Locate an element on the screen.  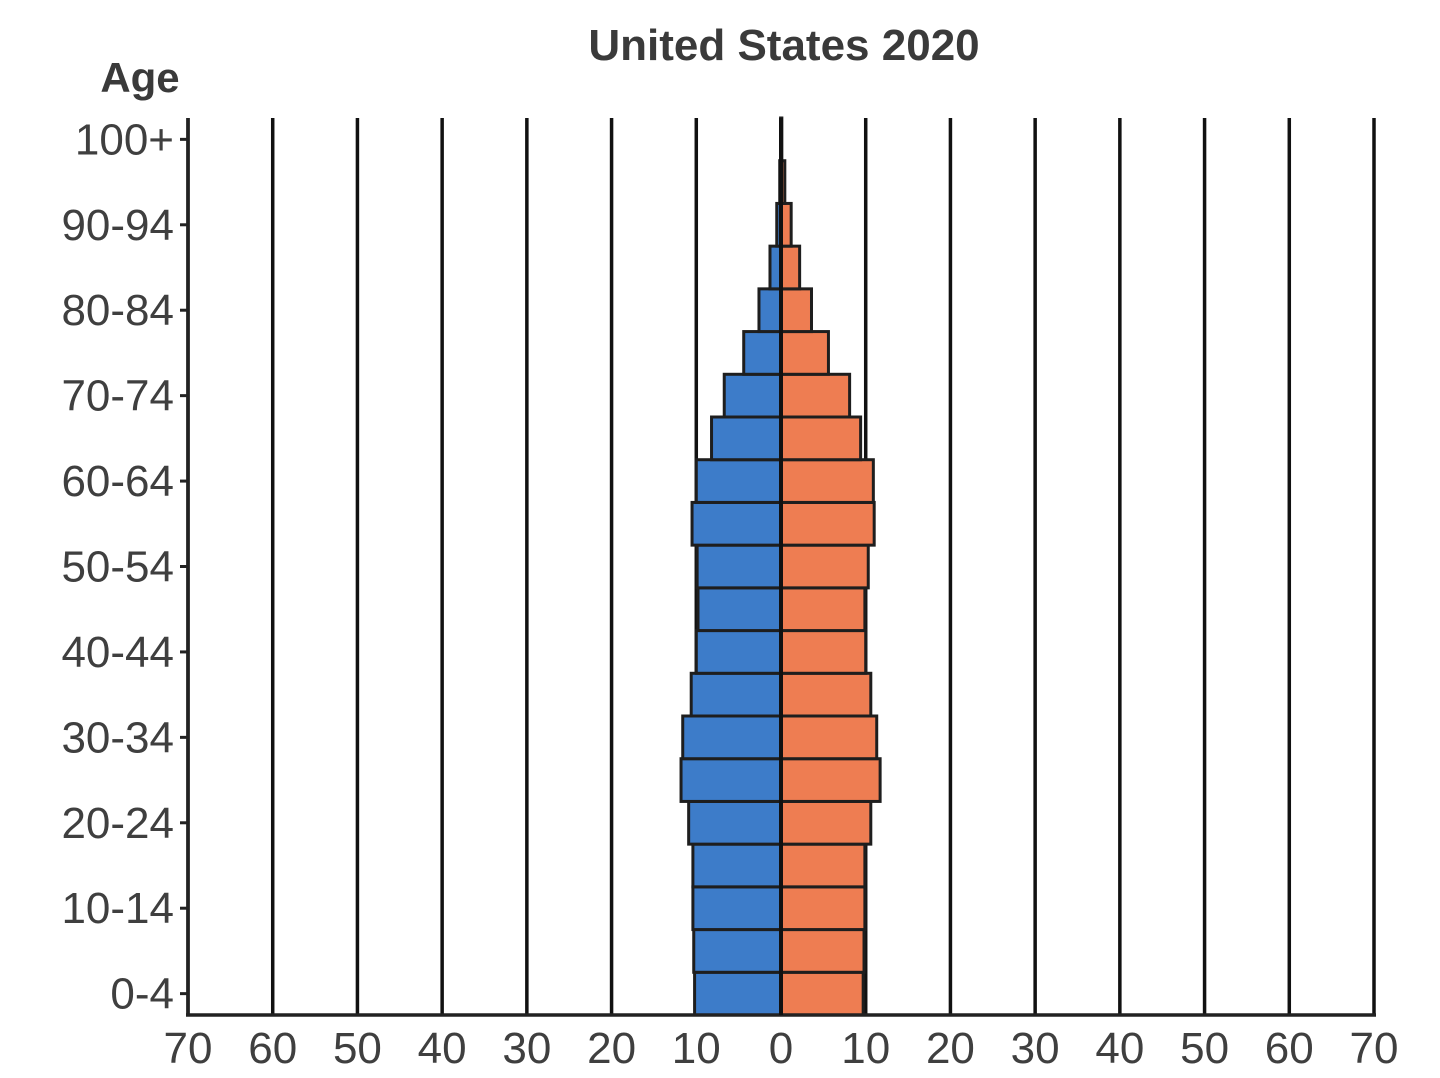
y-tick-label: 40-44 is located at coordinates (117, 652).